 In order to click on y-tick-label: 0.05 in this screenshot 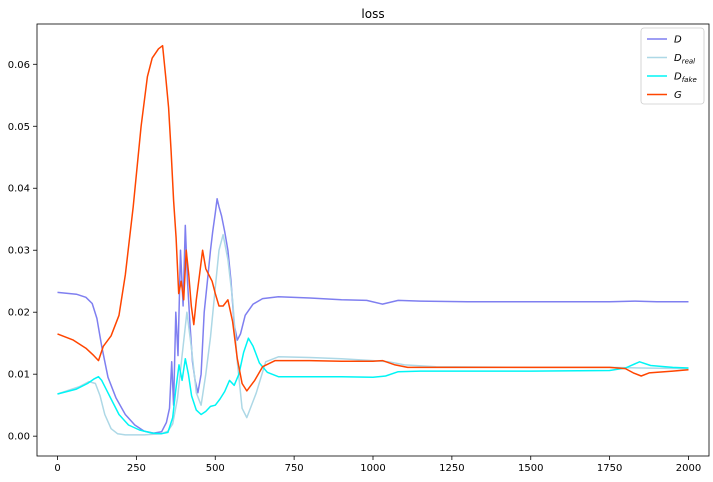, I will do `click(19, 127)`.